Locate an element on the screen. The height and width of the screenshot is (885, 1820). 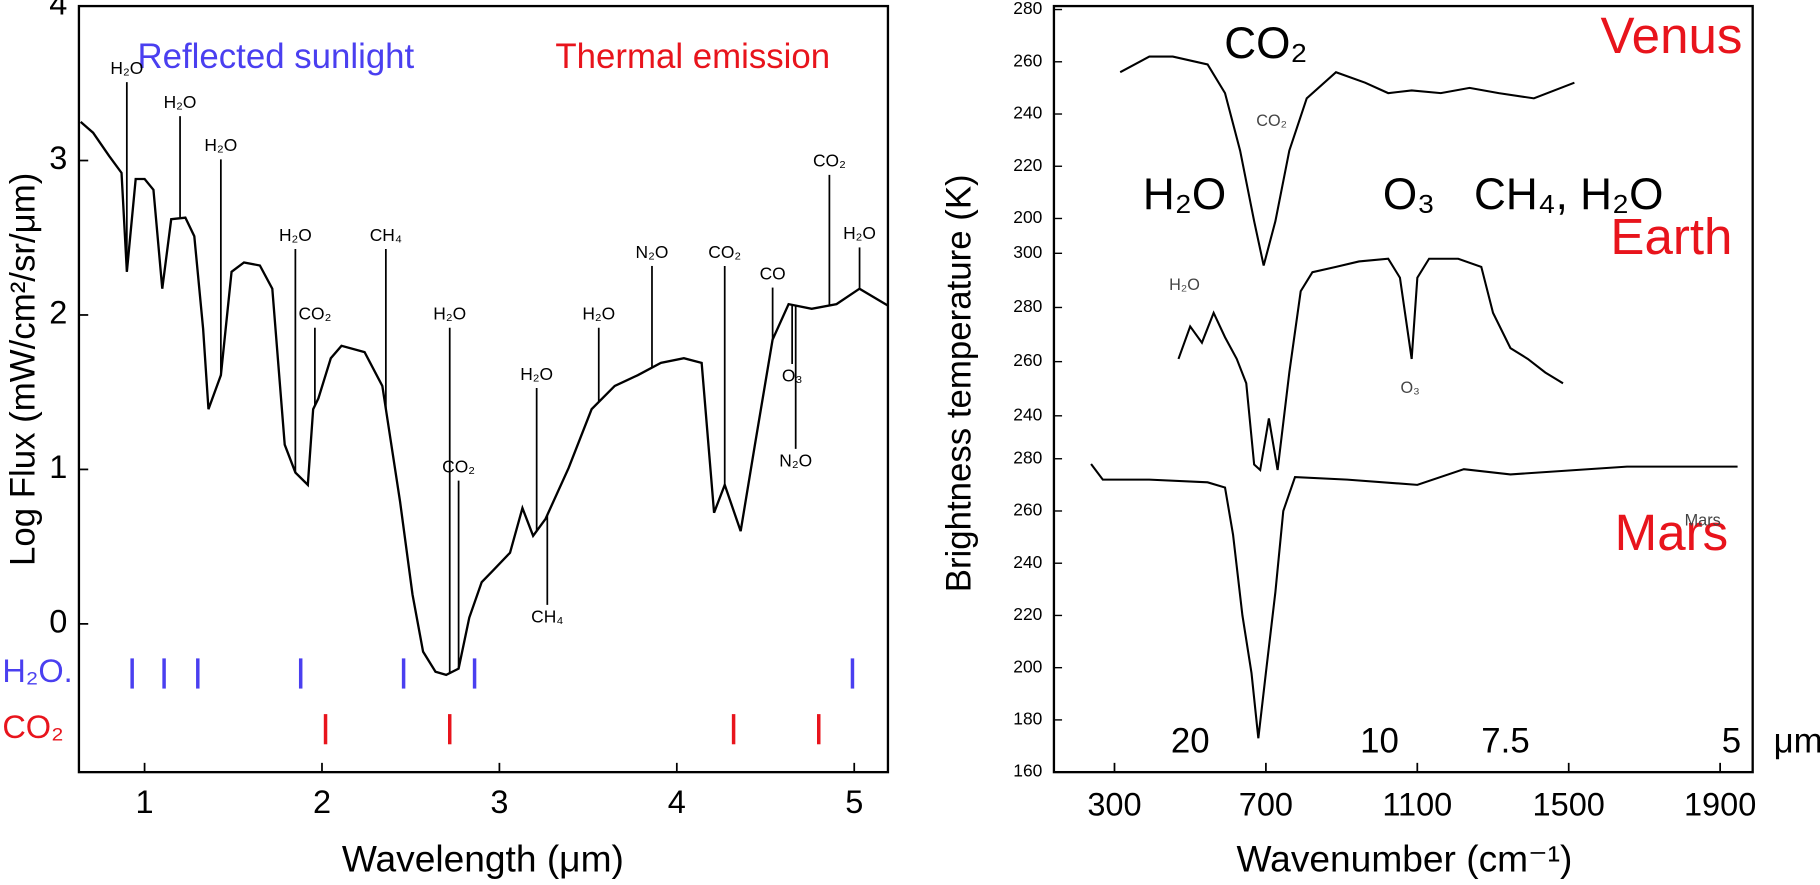
x-tick-label: 3 is located at coordinates (499, 802).